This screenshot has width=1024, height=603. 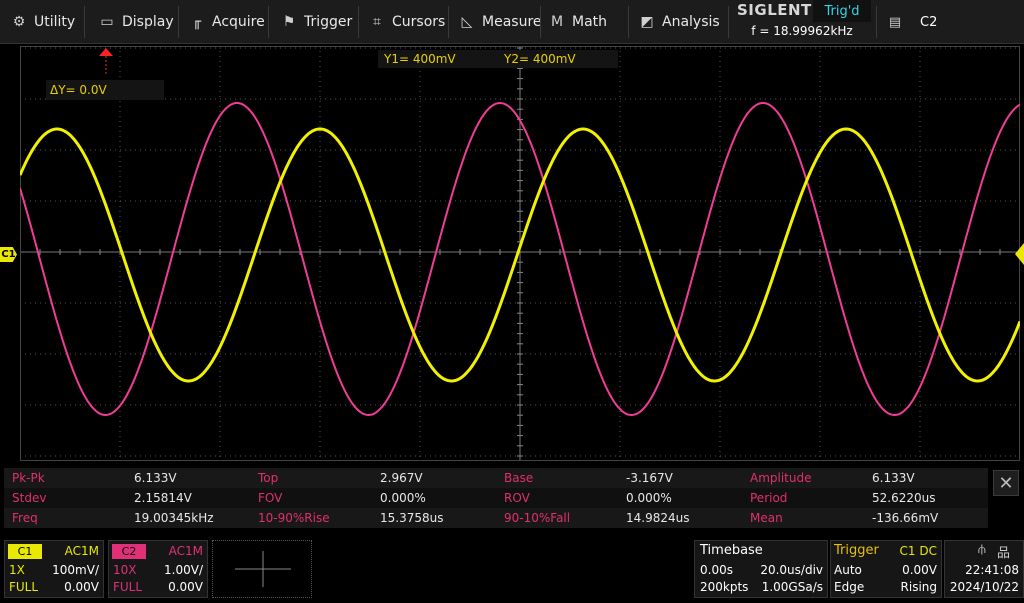 I want to click on cursor-delta-readout: ΔY= 0.0V, so click(x=105, y=90).